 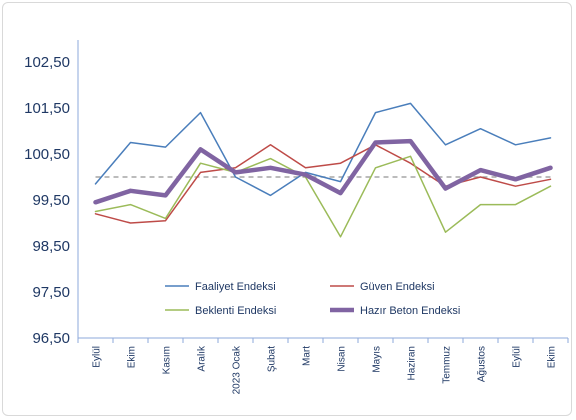 I want to click on x-tick-label: Ağustos, so click(x=482, y=364).